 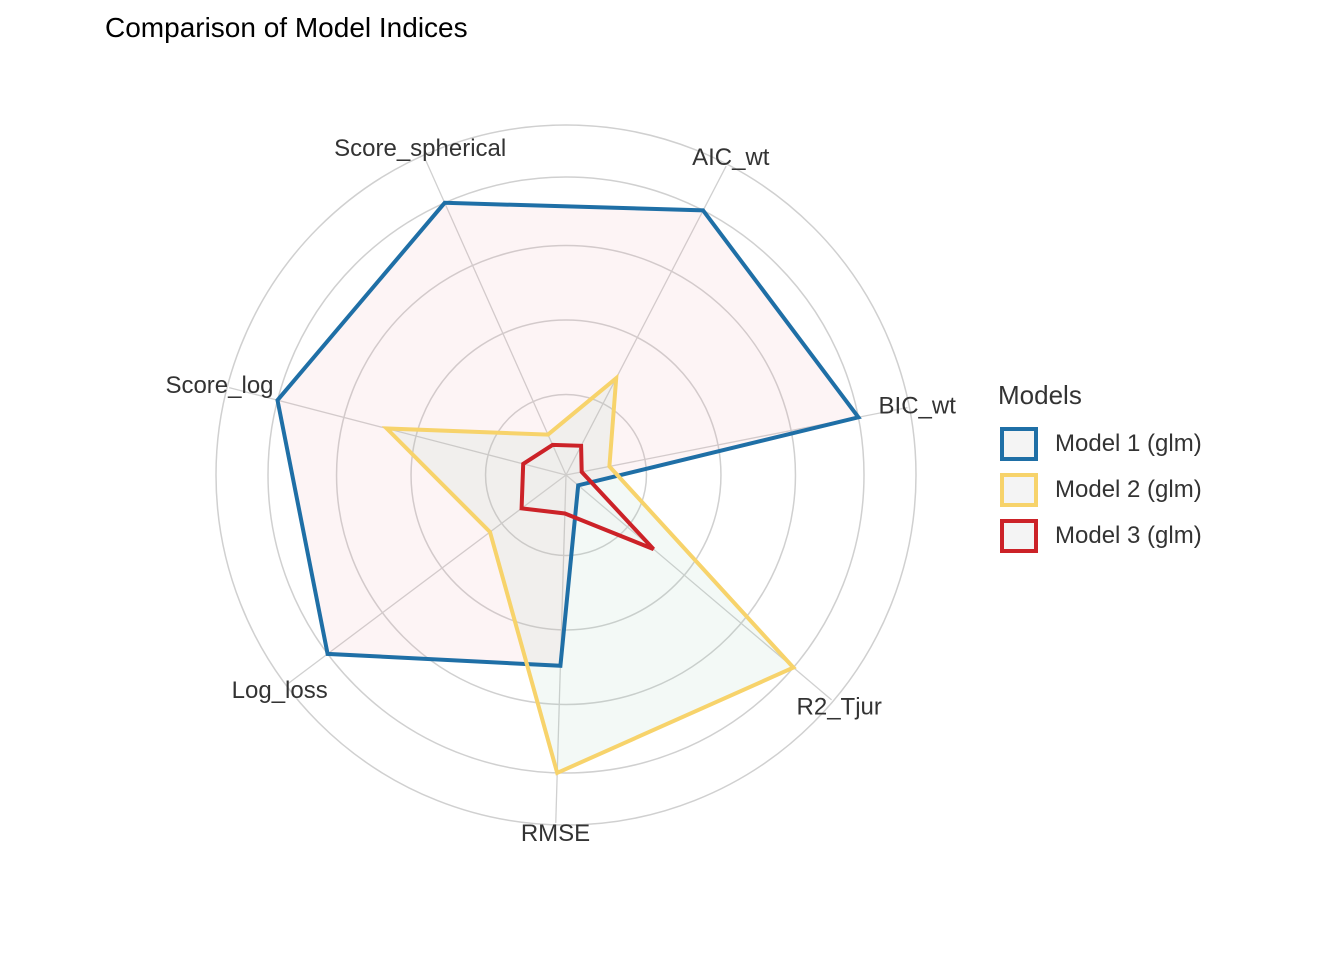 What do you see at coordinates (397, 431) in the screenshot?
I see `spoke-score-log` at bounding box center [397, 431].